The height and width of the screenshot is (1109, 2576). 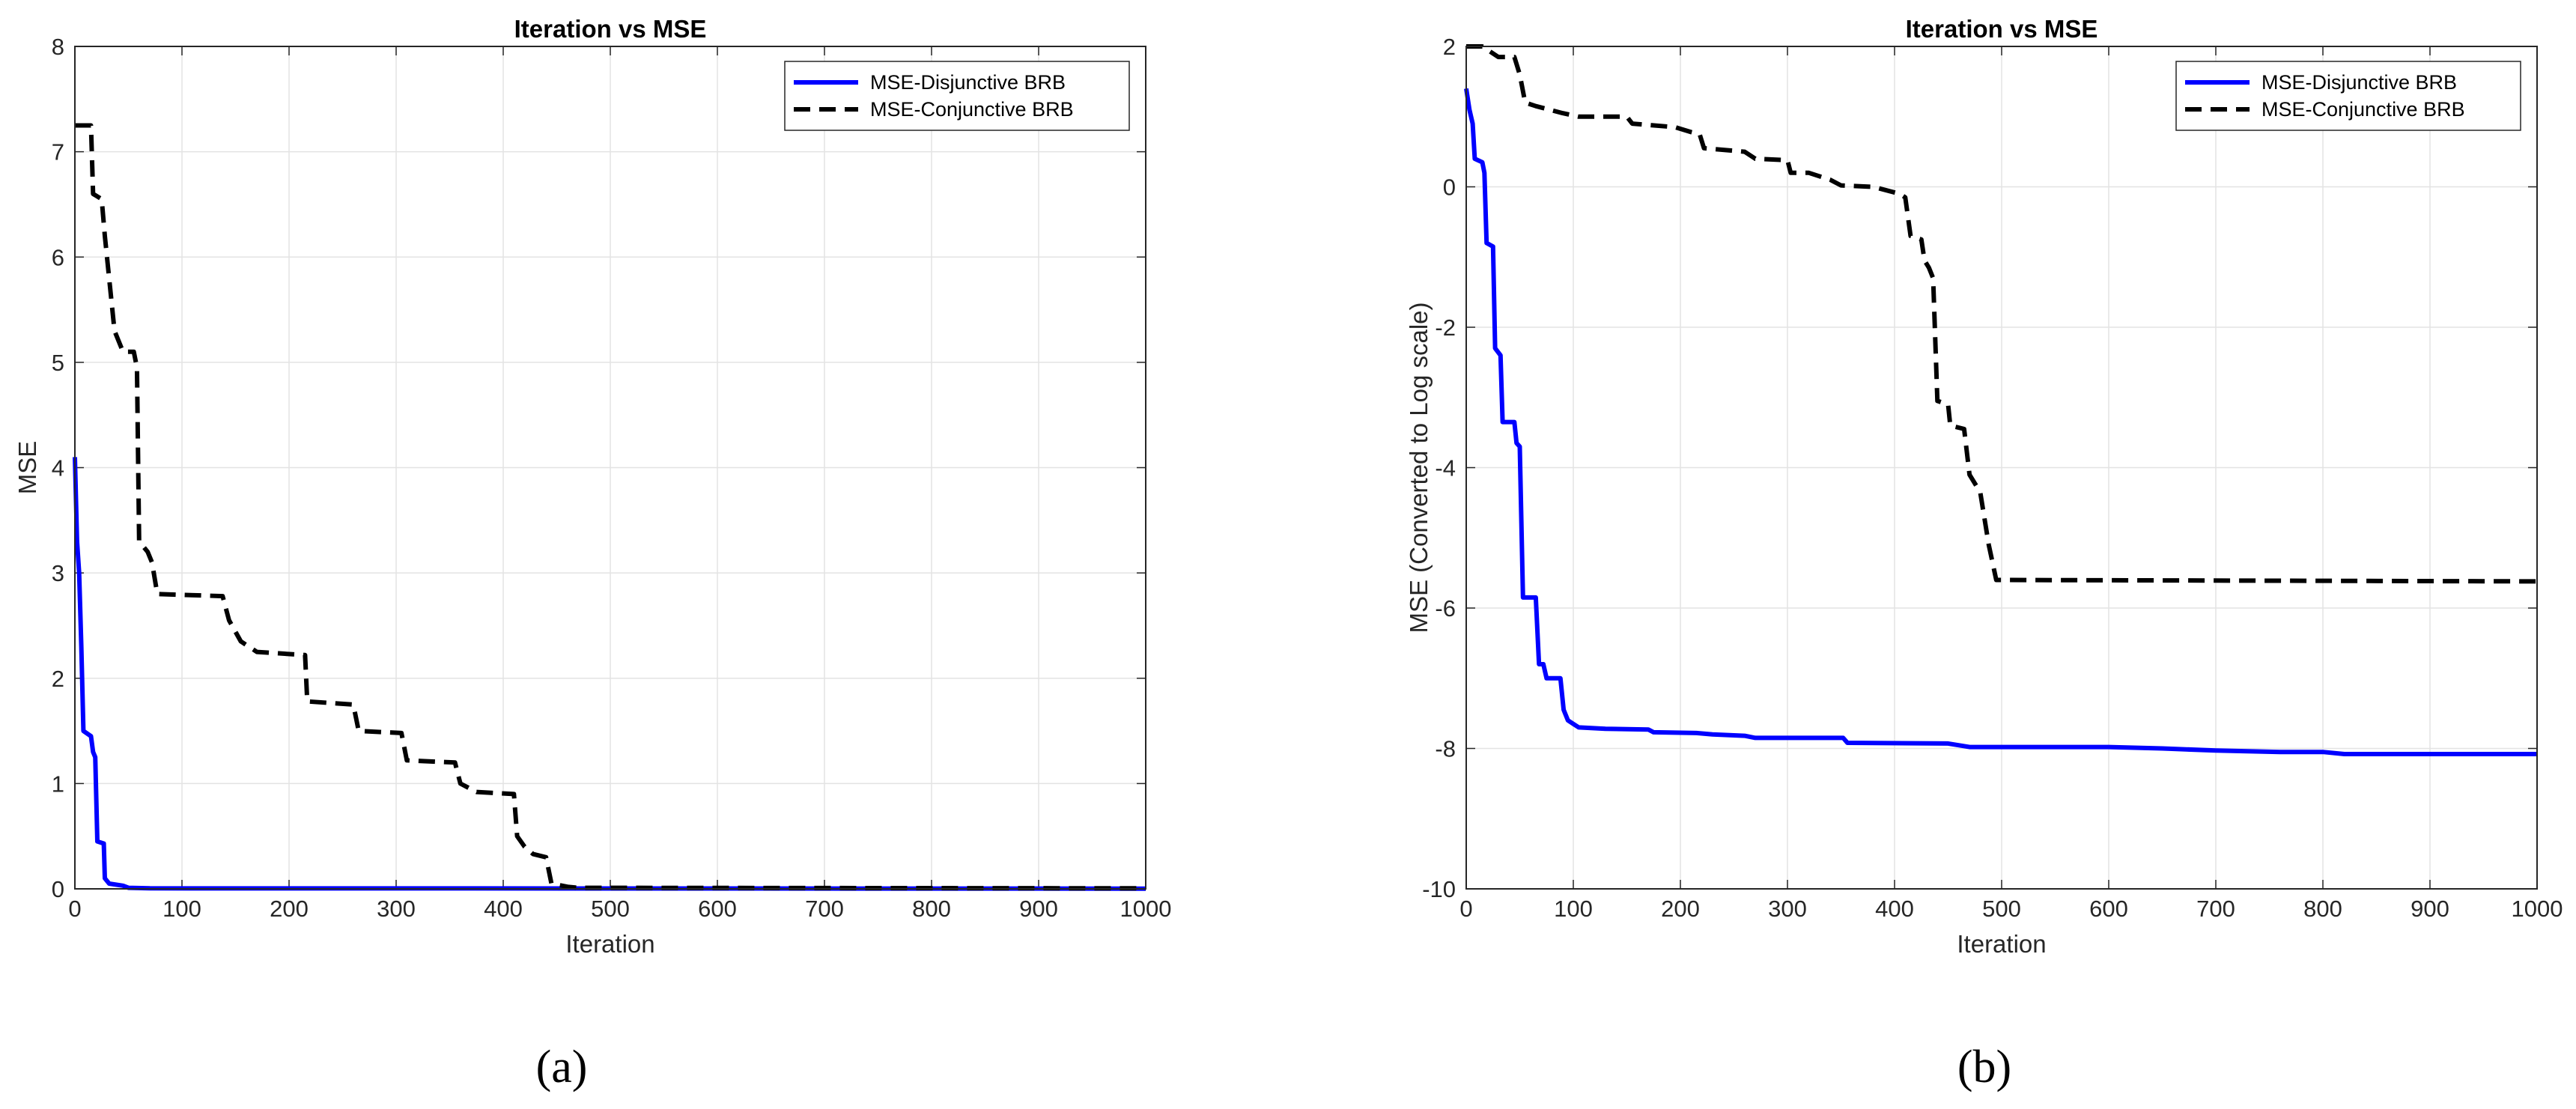 I want to click on panel-label: (a), so click(x=562, y=1067).